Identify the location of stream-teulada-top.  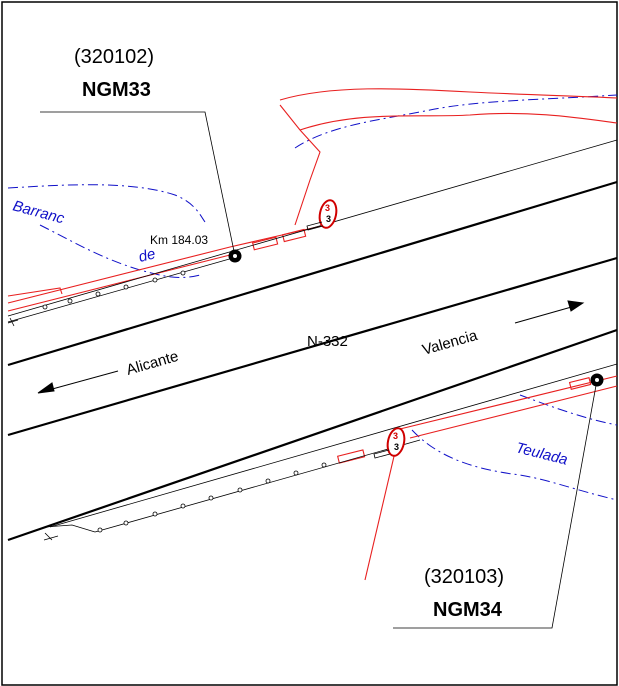
(568, 410).